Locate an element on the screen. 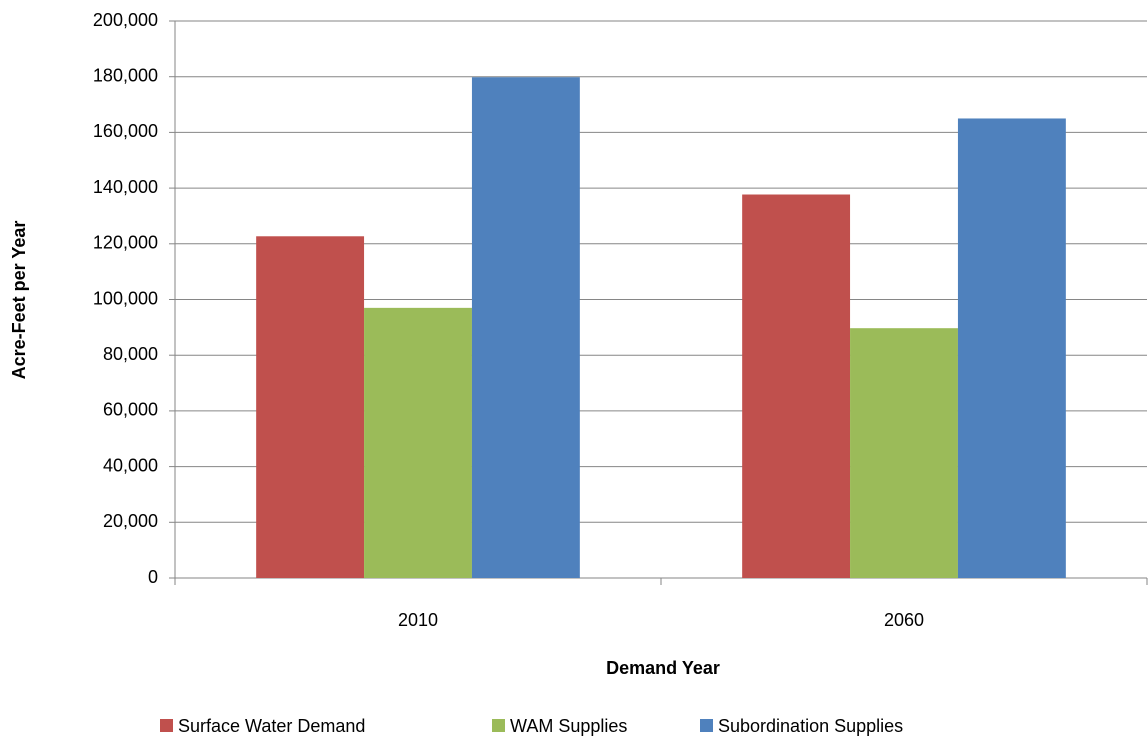 This screenshot has height=742, width=1148. y-tick-label: 20,000 is located at coordinates (130, 521).